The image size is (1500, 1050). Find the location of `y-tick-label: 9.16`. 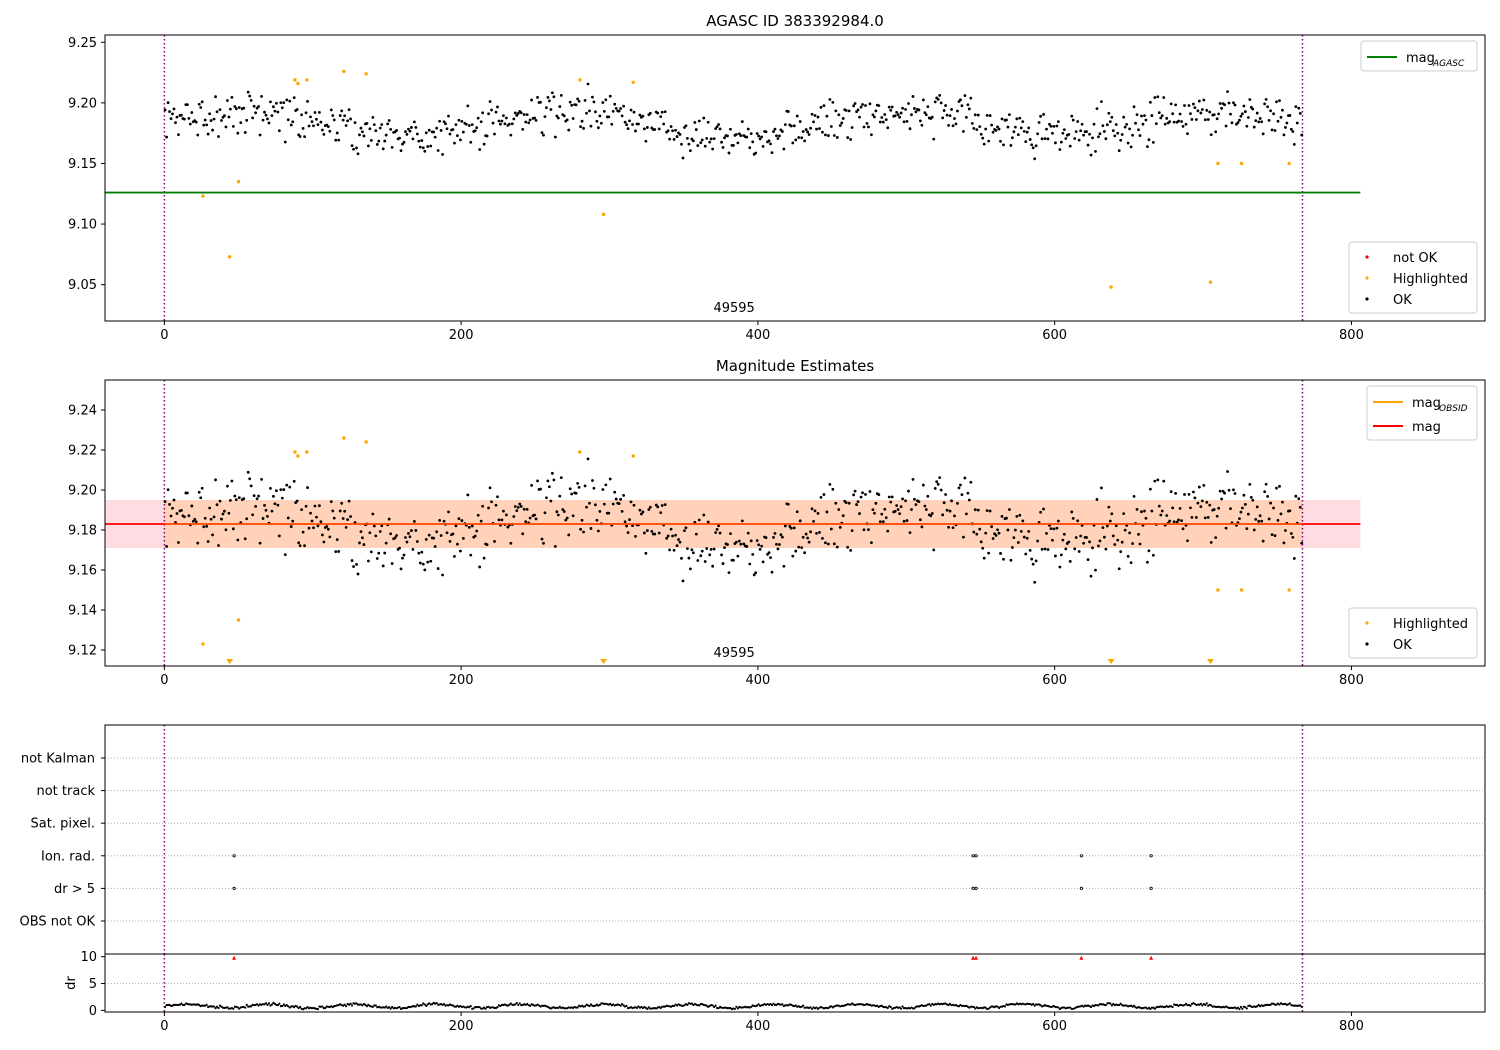

y-tick-label: 9.16 is located at coordinates (82, 571).